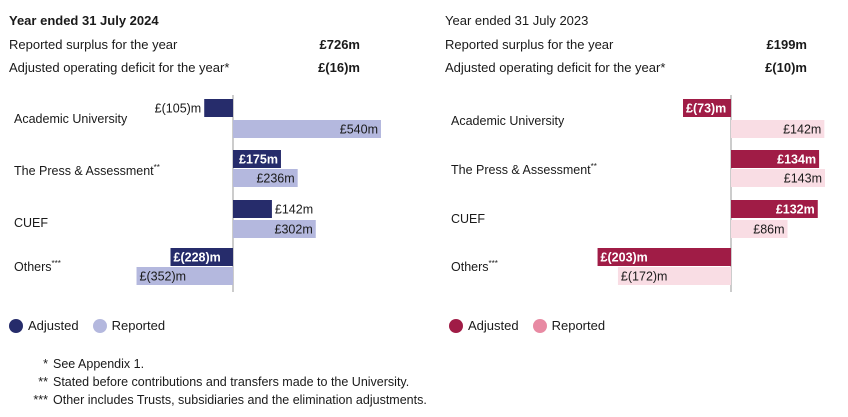  What do you see at coordinates (40, 400) in the screenshot?
I see `footnote-mark: ***` at bounding box center [40, 400].